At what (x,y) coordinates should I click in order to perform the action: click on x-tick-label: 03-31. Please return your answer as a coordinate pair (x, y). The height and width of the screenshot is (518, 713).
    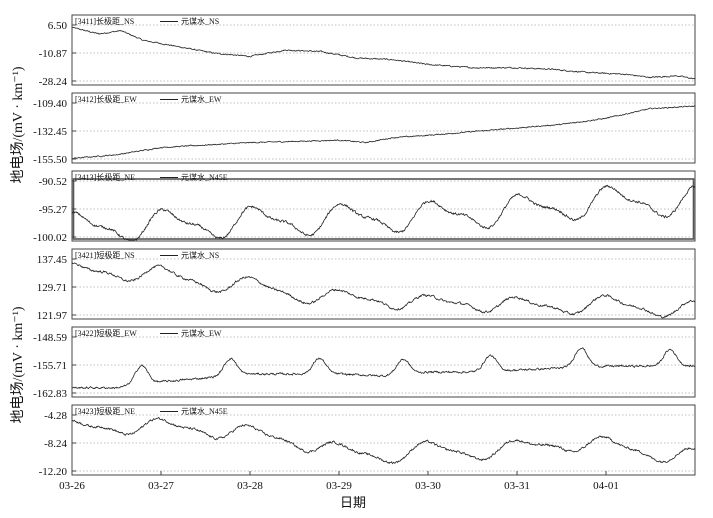
    Looking at the image, I should click on (517, 486).